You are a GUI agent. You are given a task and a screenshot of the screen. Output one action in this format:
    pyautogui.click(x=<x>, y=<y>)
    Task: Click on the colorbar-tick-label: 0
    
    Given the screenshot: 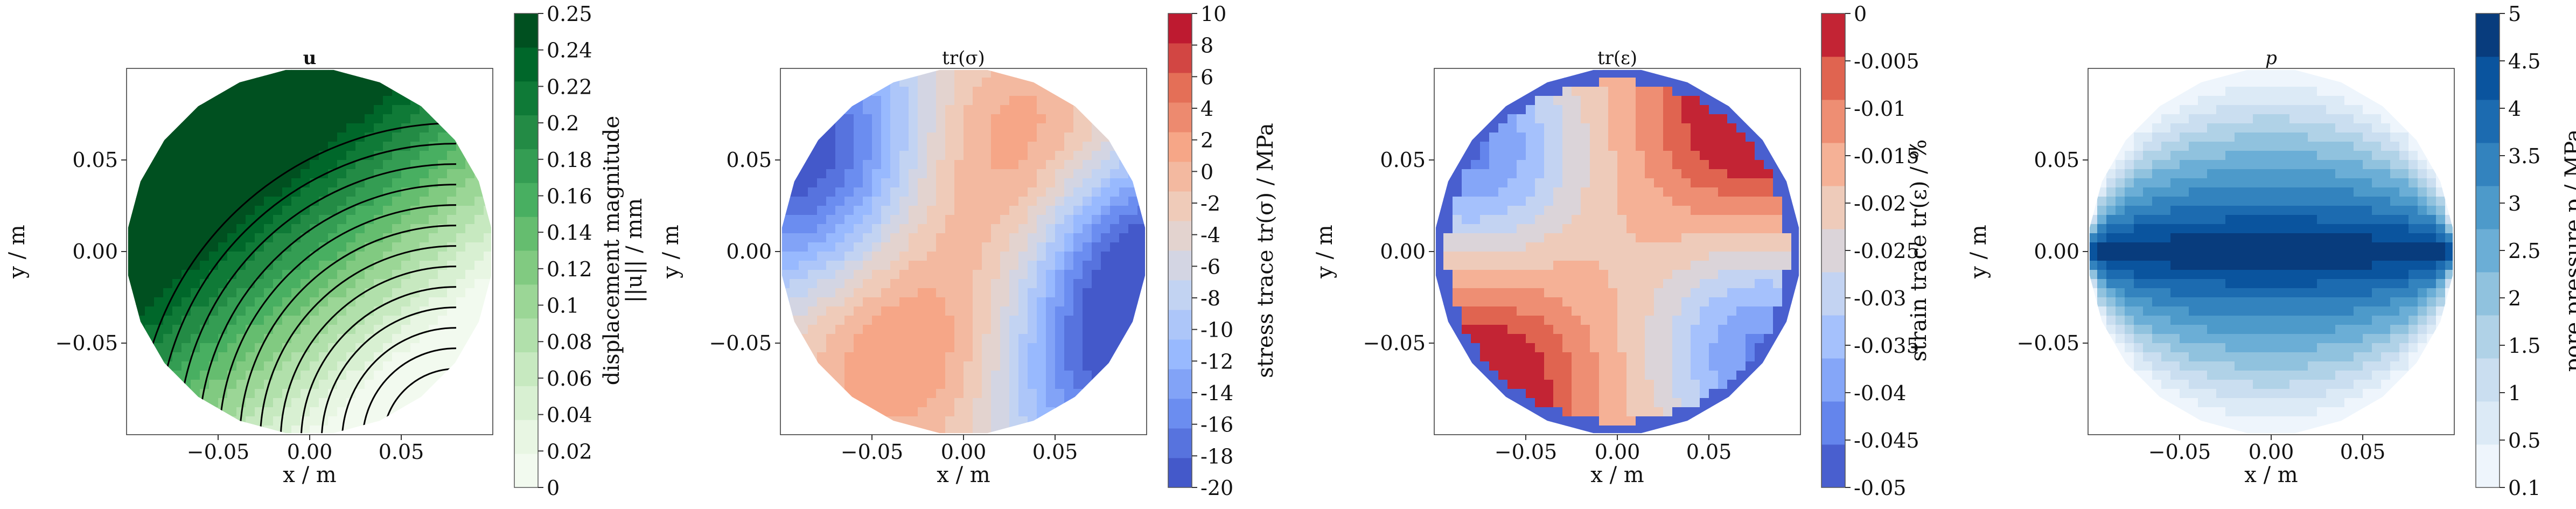 What is the action you would take?
    pyautogui.click(x=553, y=488)
    